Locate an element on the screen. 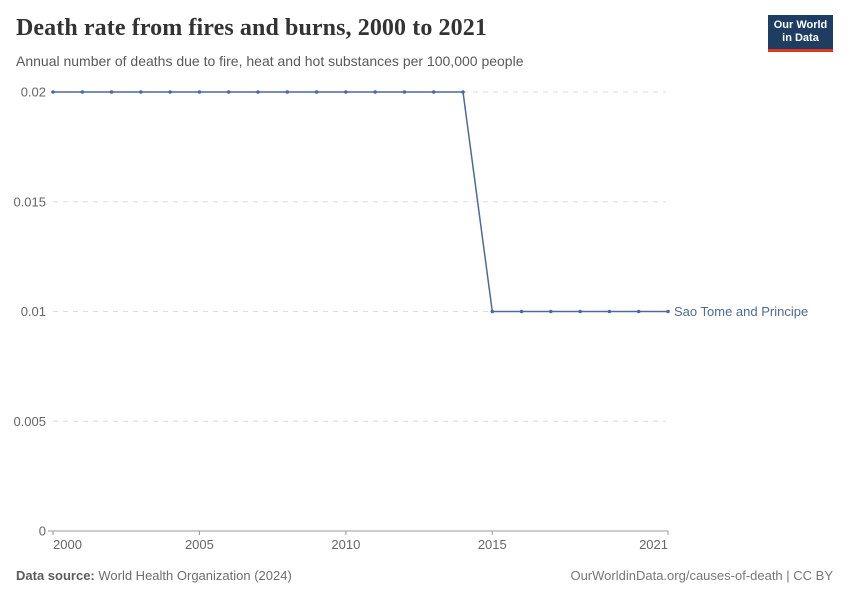  owid-logo: Our World in Data is located at coordinates (800, 33).